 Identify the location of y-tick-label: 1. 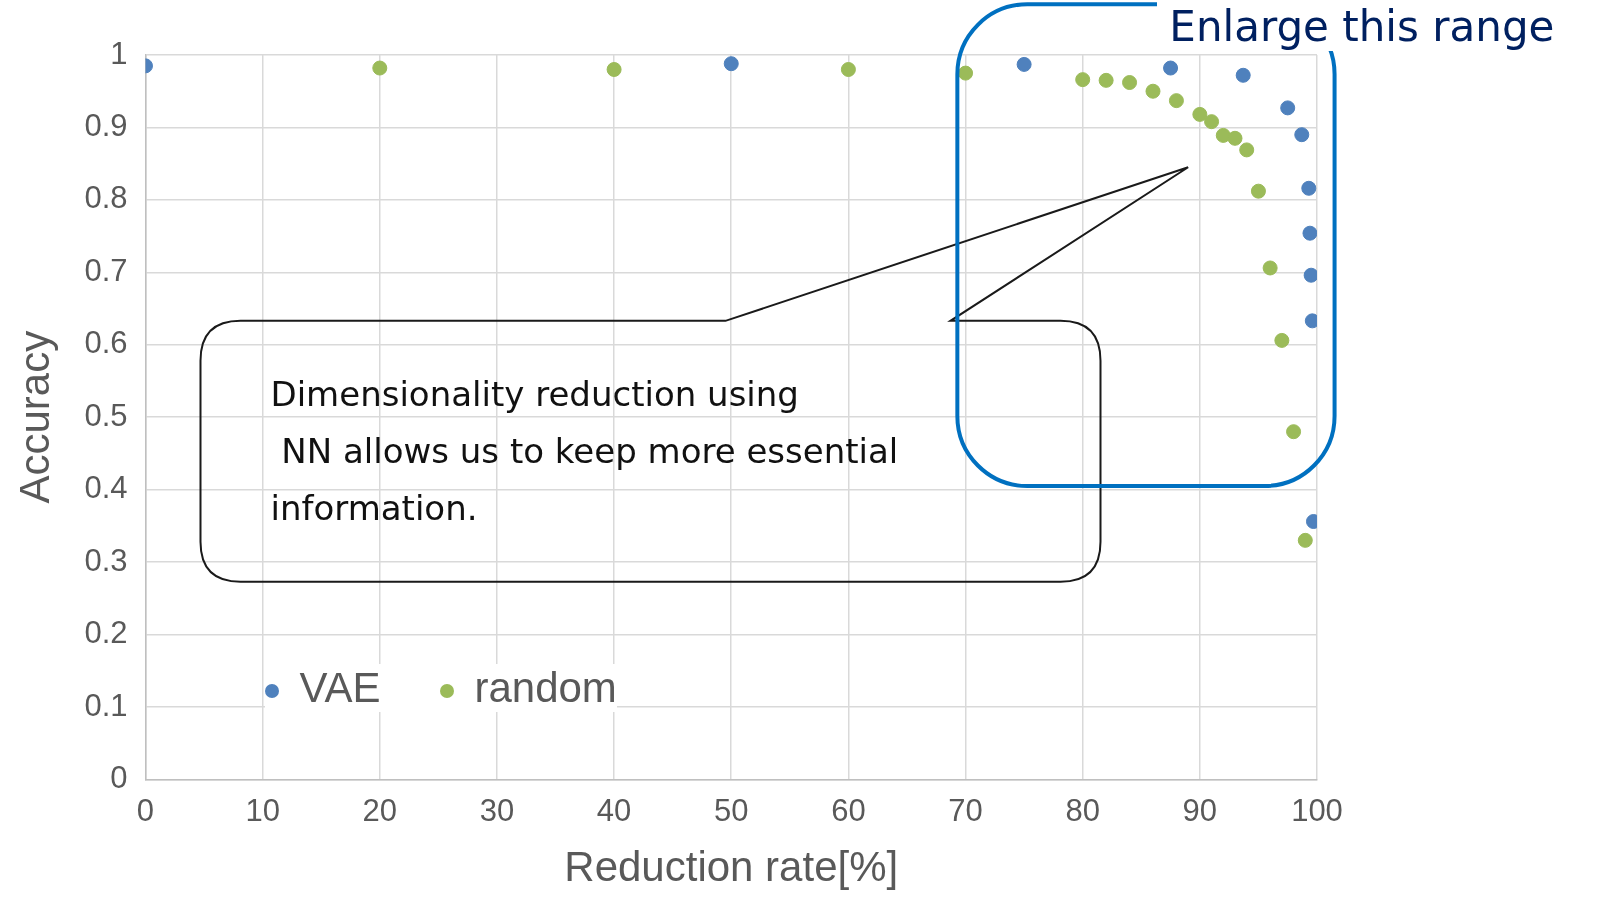
(119, 53).